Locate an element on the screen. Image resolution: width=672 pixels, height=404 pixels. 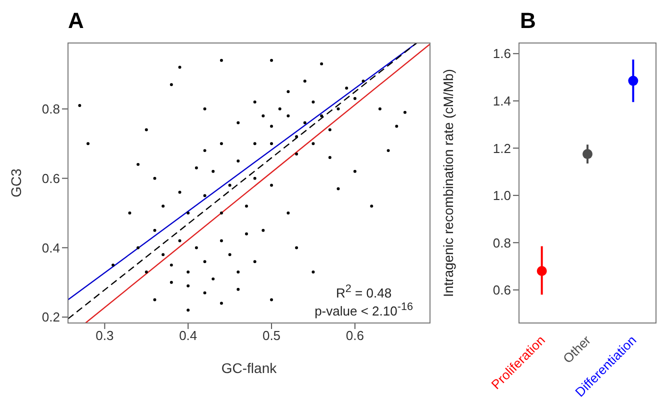
annotation: p-value < 2.10$^{-16}$ is located at coordinates (363, 309).